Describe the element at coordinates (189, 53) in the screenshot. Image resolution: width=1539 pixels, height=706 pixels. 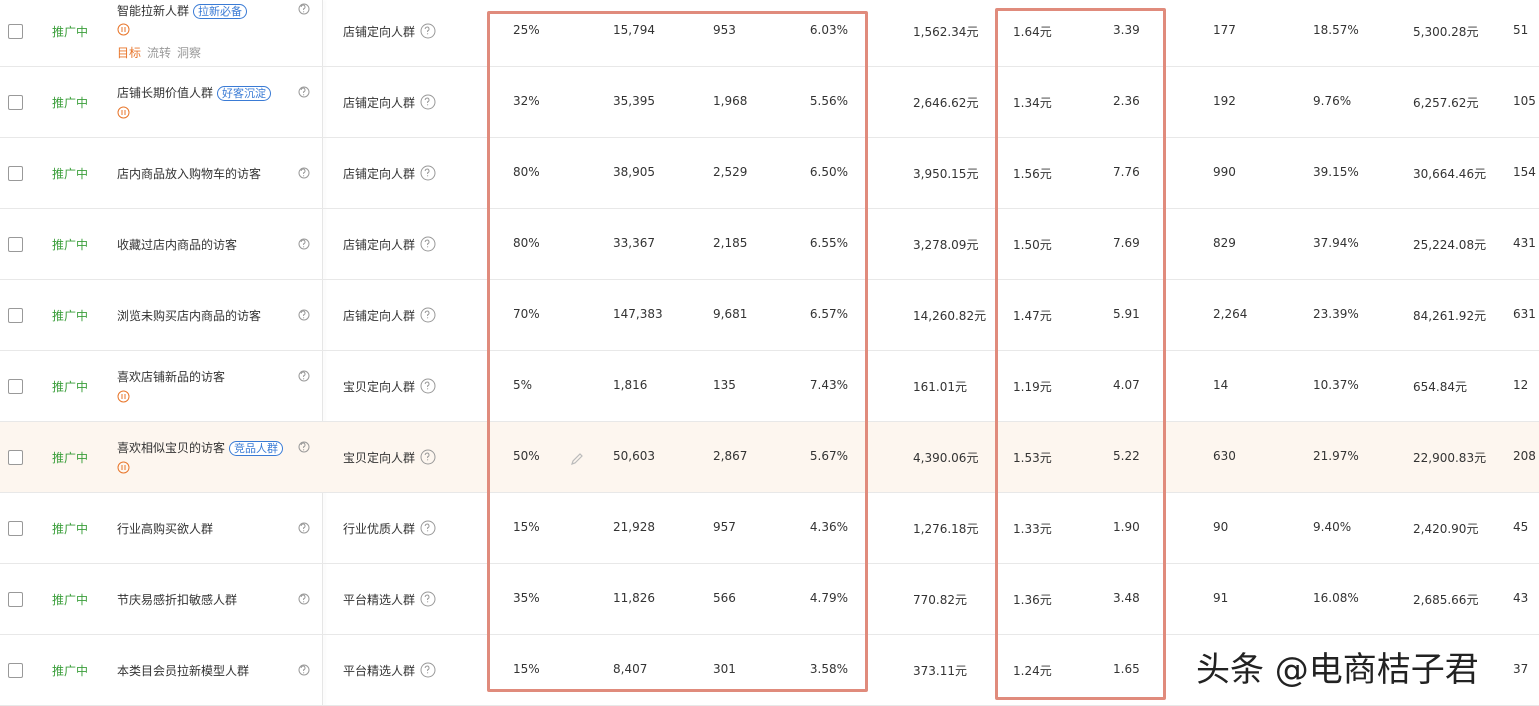
I see `action-link: 洞察` at that location.